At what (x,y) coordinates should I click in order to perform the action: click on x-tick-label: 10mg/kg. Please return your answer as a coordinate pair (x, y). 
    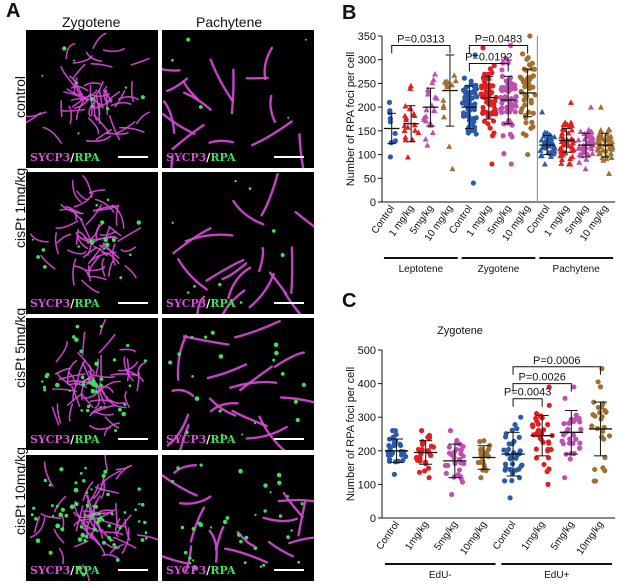
    Looking at the image, I should click on (473, 538).